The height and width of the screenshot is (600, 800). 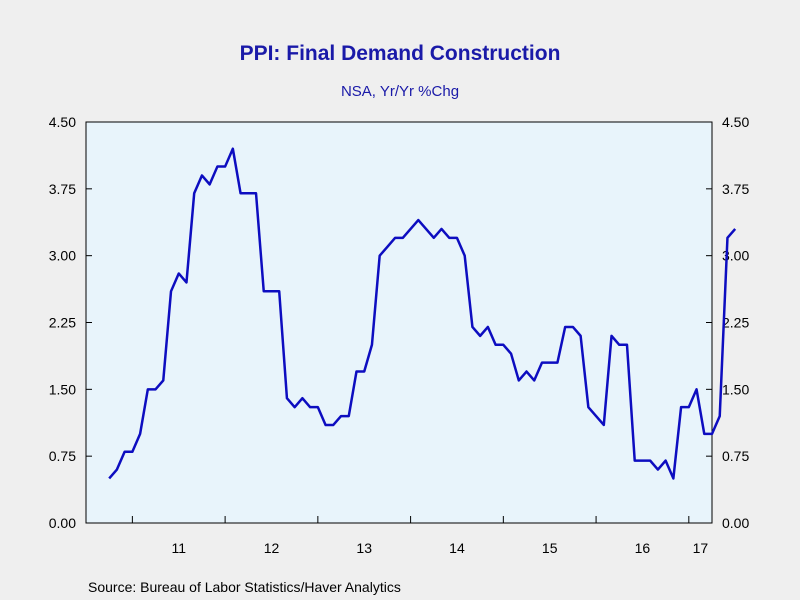 What do you see at coordinates (735, 456) in the screenshot?
I see `y-tick-label-right: 0.75` at bounding box center [735, 456].